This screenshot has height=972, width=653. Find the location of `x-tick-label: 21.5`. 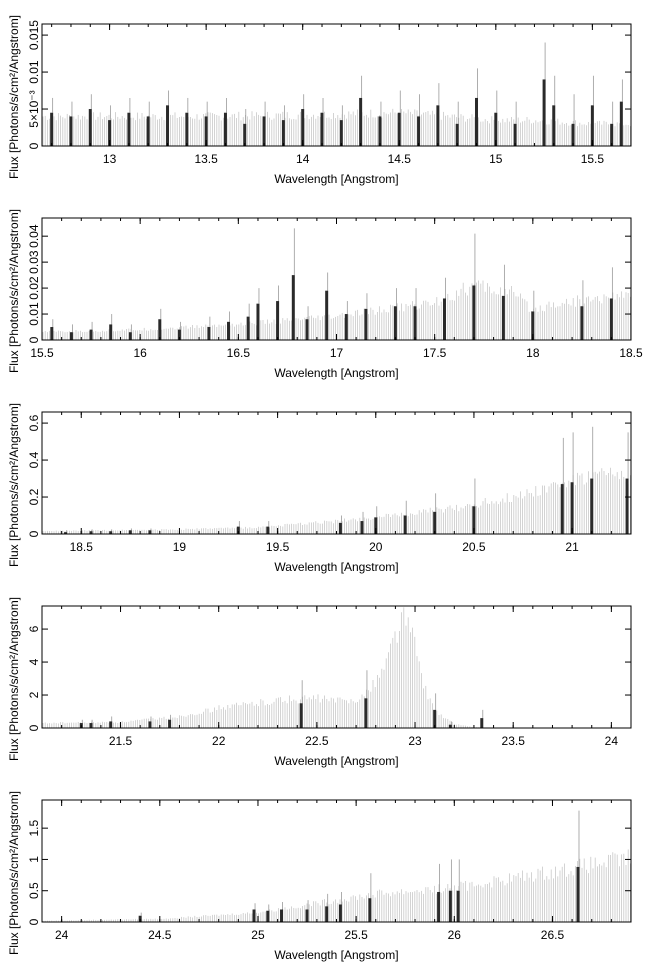

x-tick-label: 21.5 is located at coordinates (121, 741).